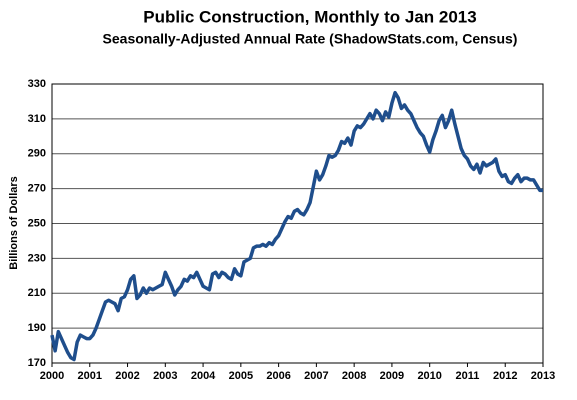  I want to click on y-tick-label: 170, so click(37, 363).